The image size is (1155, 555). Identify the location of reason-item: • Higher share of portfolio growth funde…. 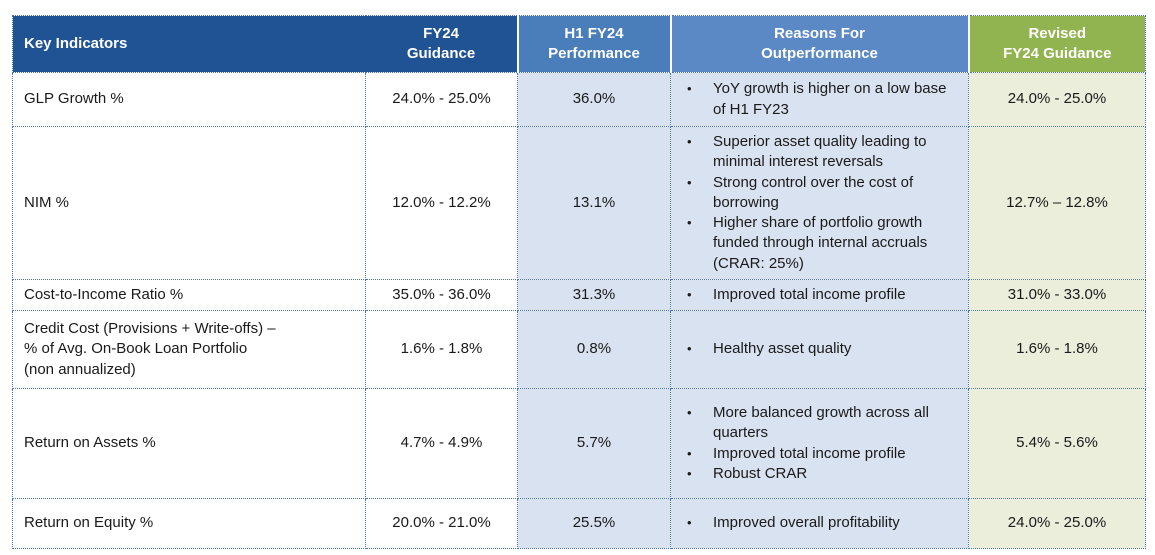
(822, 243).